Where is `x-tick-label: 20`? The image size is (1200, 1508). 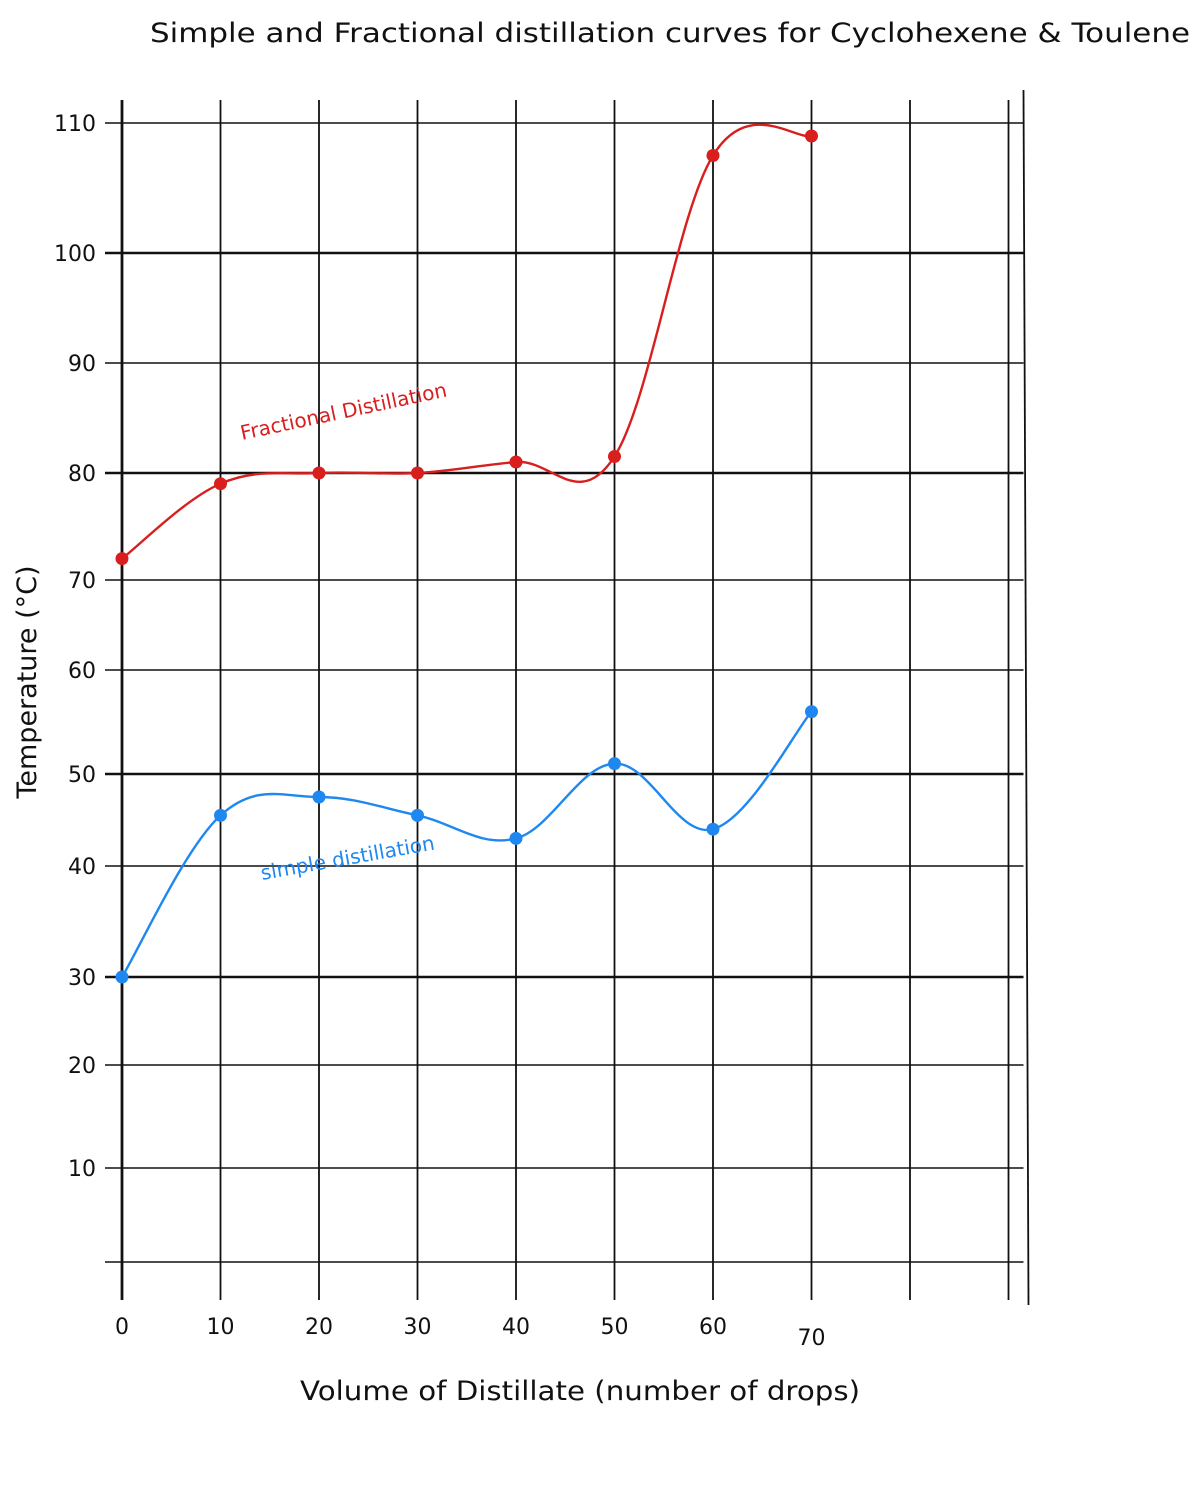
x-tick-label: 20 is located at coordinates (319, 1327).